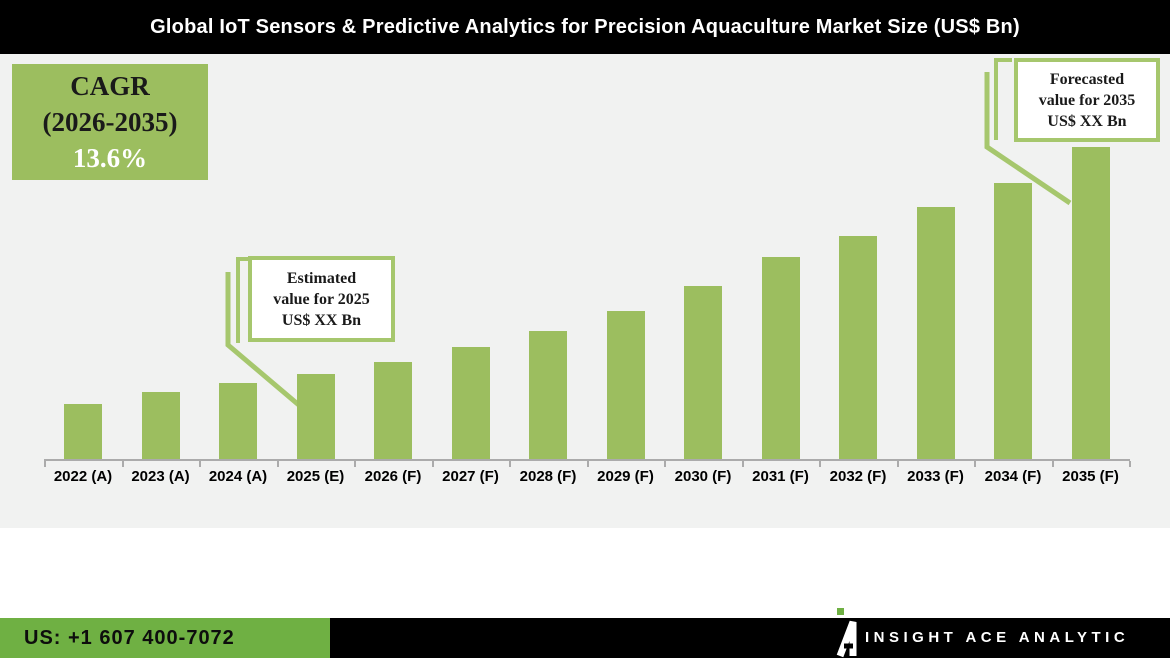 This screenshot has width=1170, height=658. Describe the element at coordinates (110, 158) in the screenshot. I see `cagr-value: 13.6%` at that location.